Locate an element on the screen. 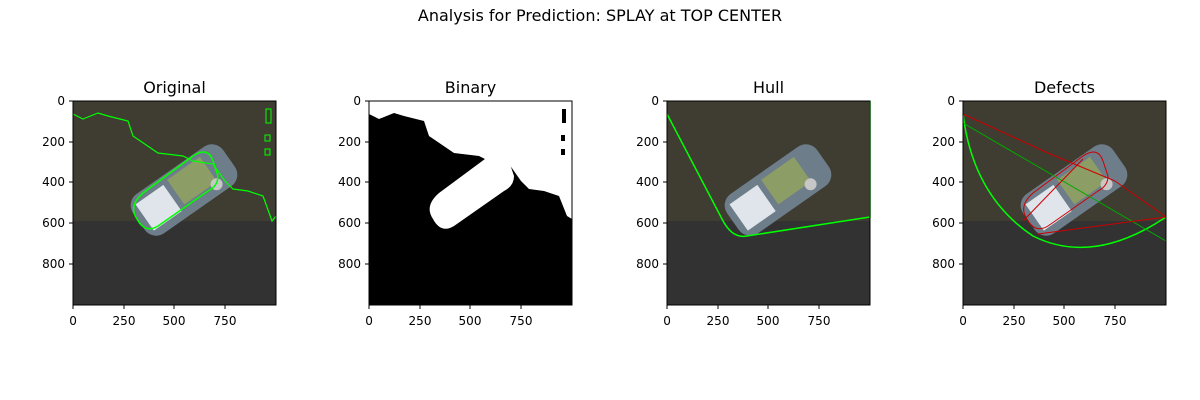  panel-defects: Defects 0 is located at coordinates (1040, 211).